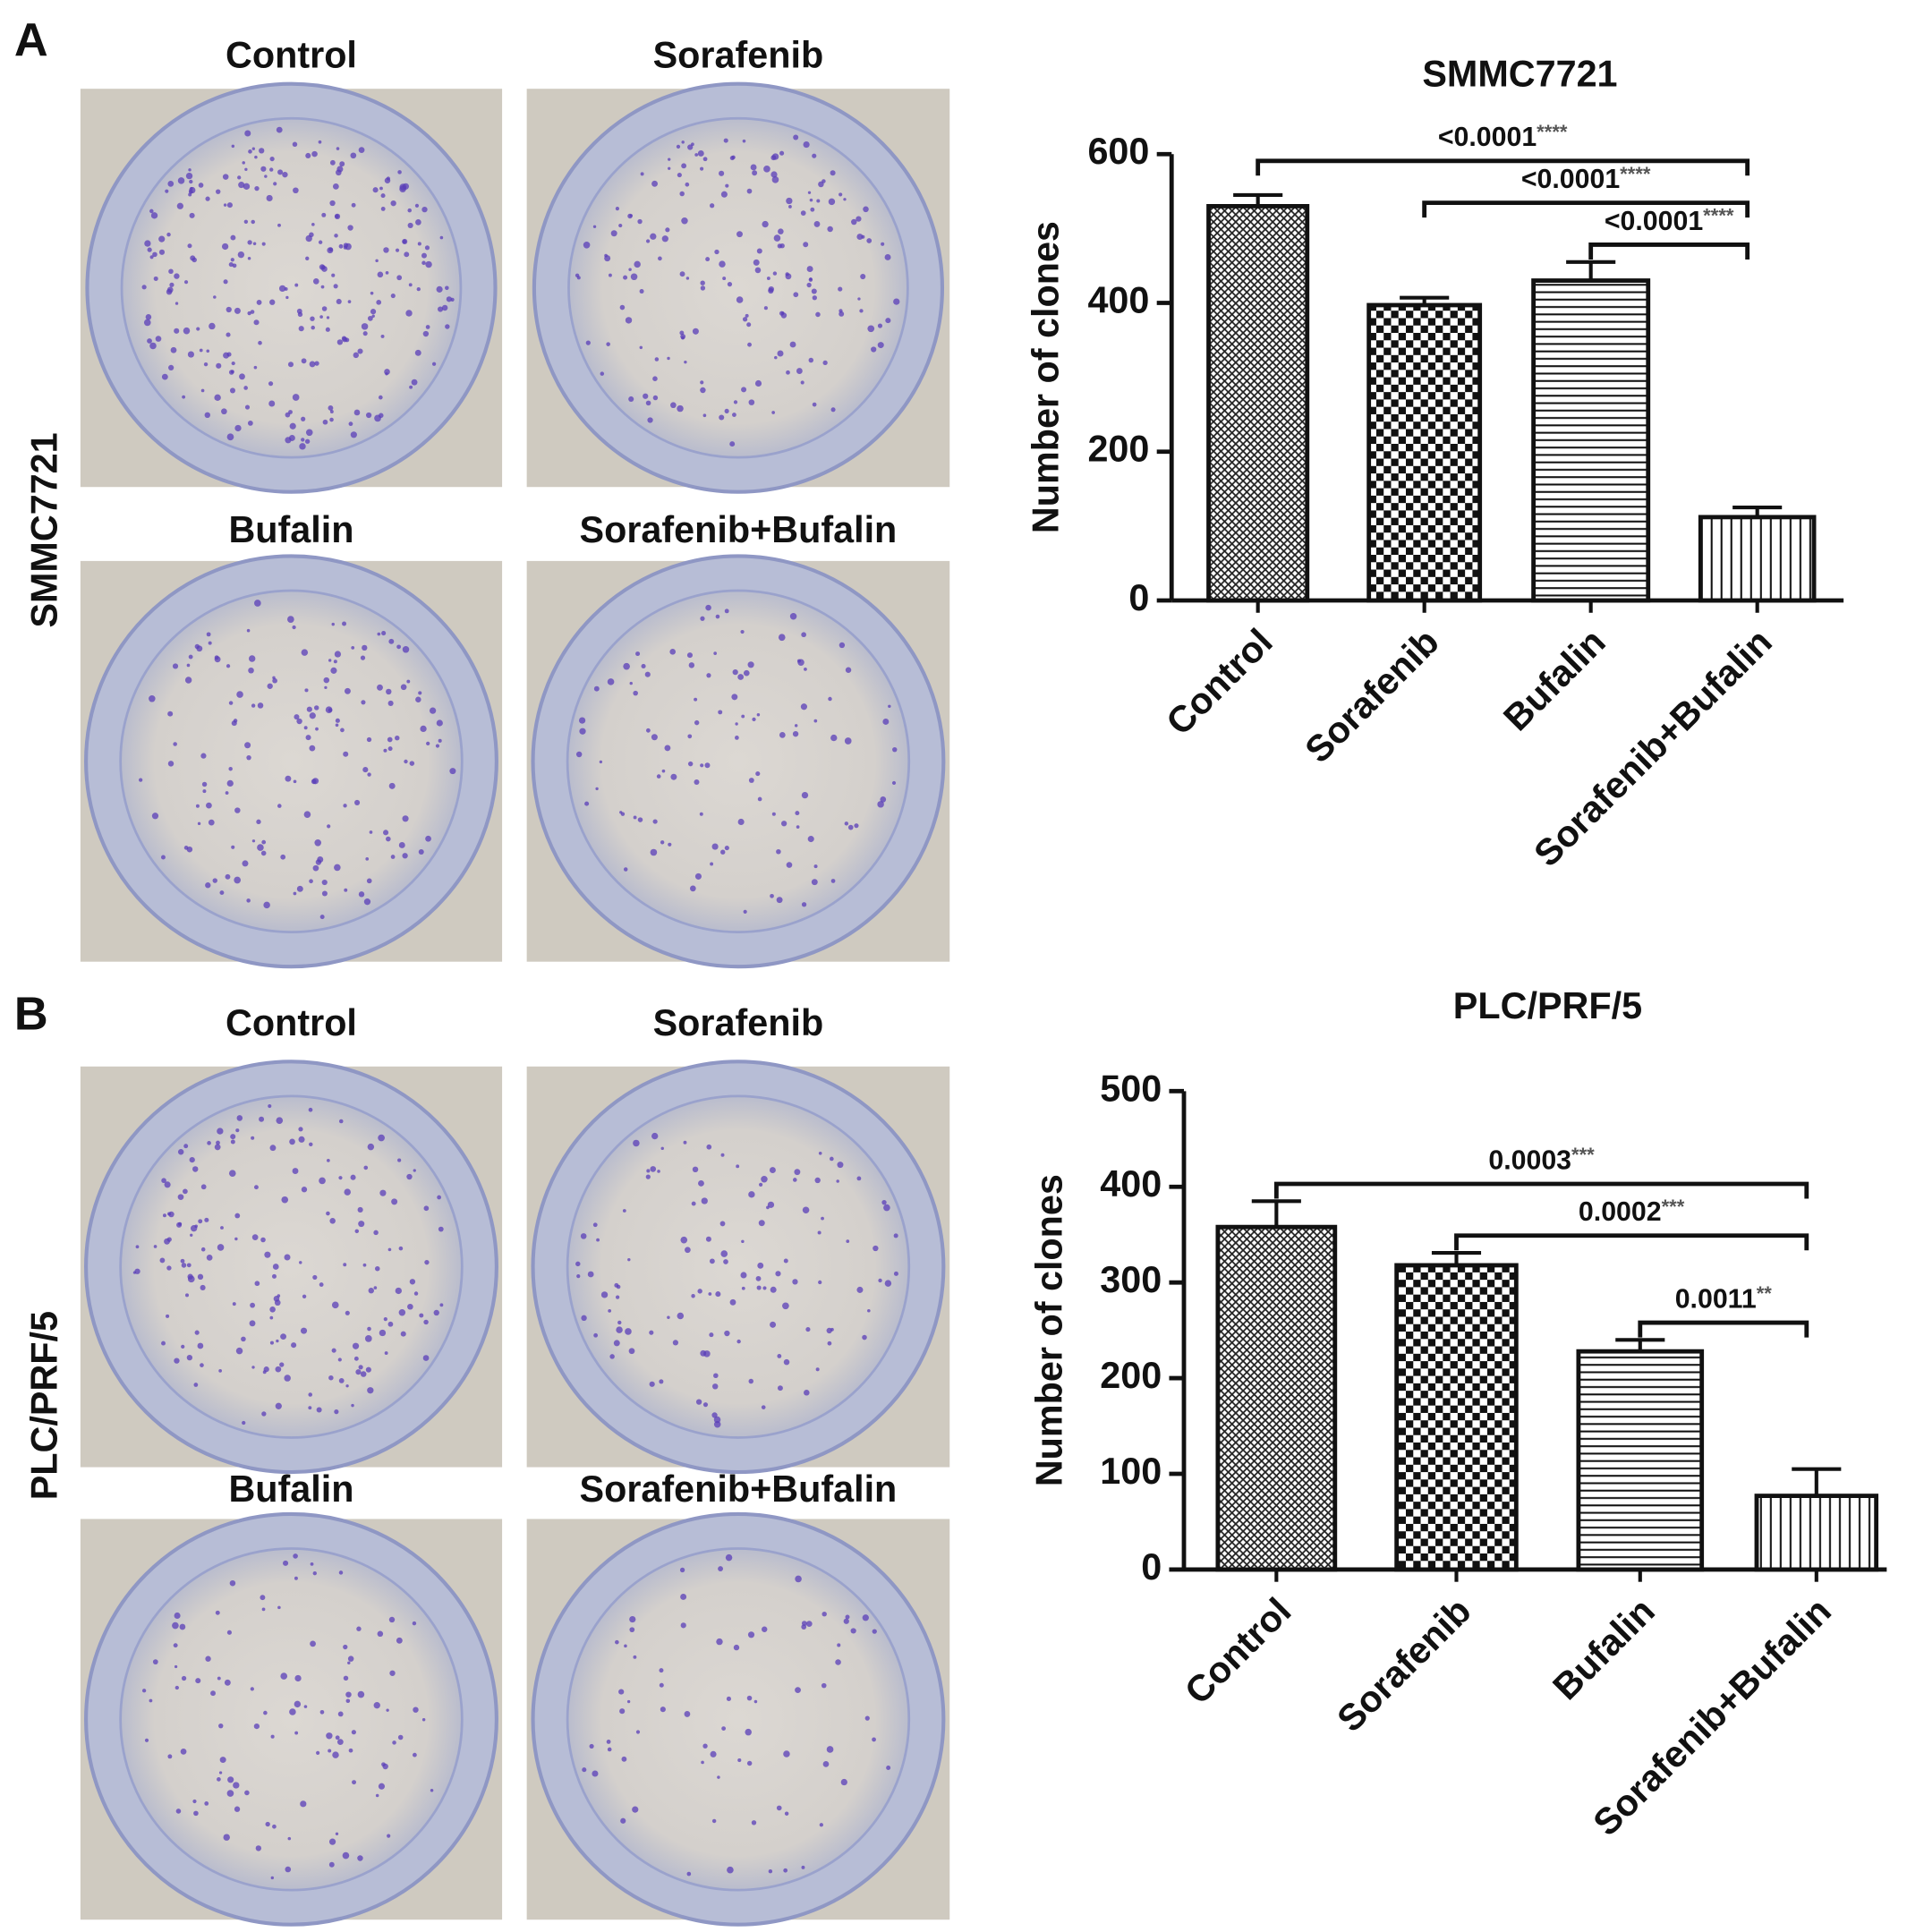 This screenshot has height=1932, width=1924. I want to click on cell-line-label: PLC/PRF/5, so click(44, 1405).